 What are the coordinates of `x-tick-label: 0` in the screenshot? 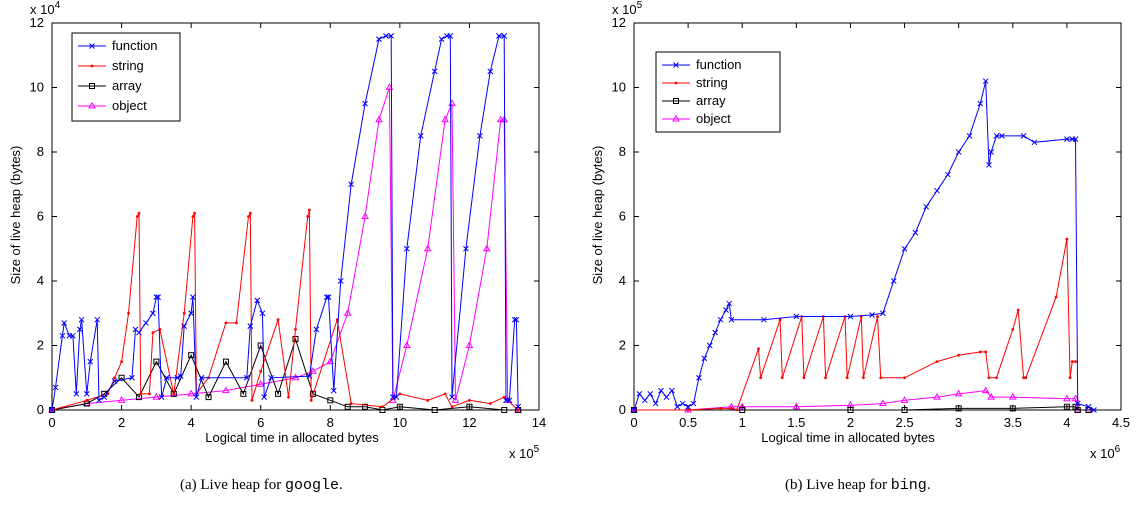 It's located at (51, 422).